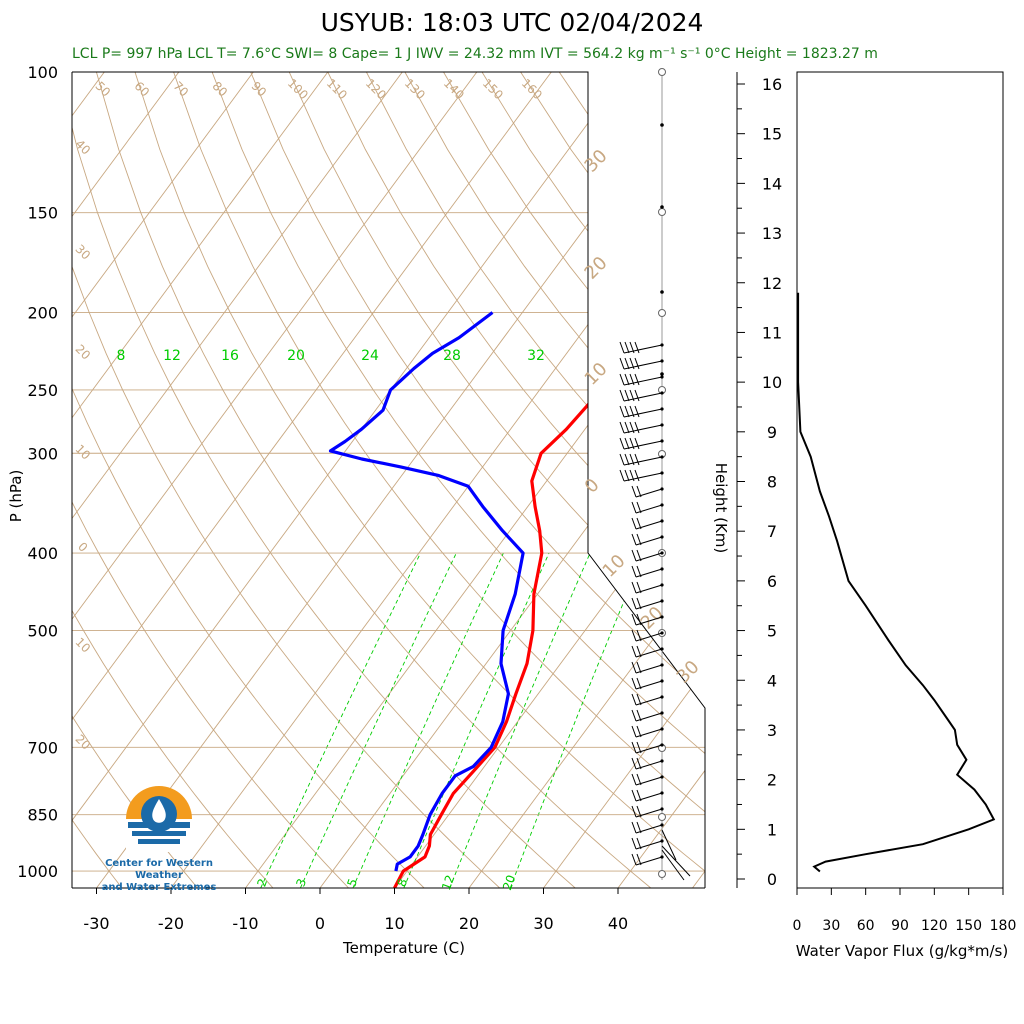 Image resolution: width=1024 pixels, height=1024 pixels. I want to click on flux-tick-label: 180, so click(1003, 926).